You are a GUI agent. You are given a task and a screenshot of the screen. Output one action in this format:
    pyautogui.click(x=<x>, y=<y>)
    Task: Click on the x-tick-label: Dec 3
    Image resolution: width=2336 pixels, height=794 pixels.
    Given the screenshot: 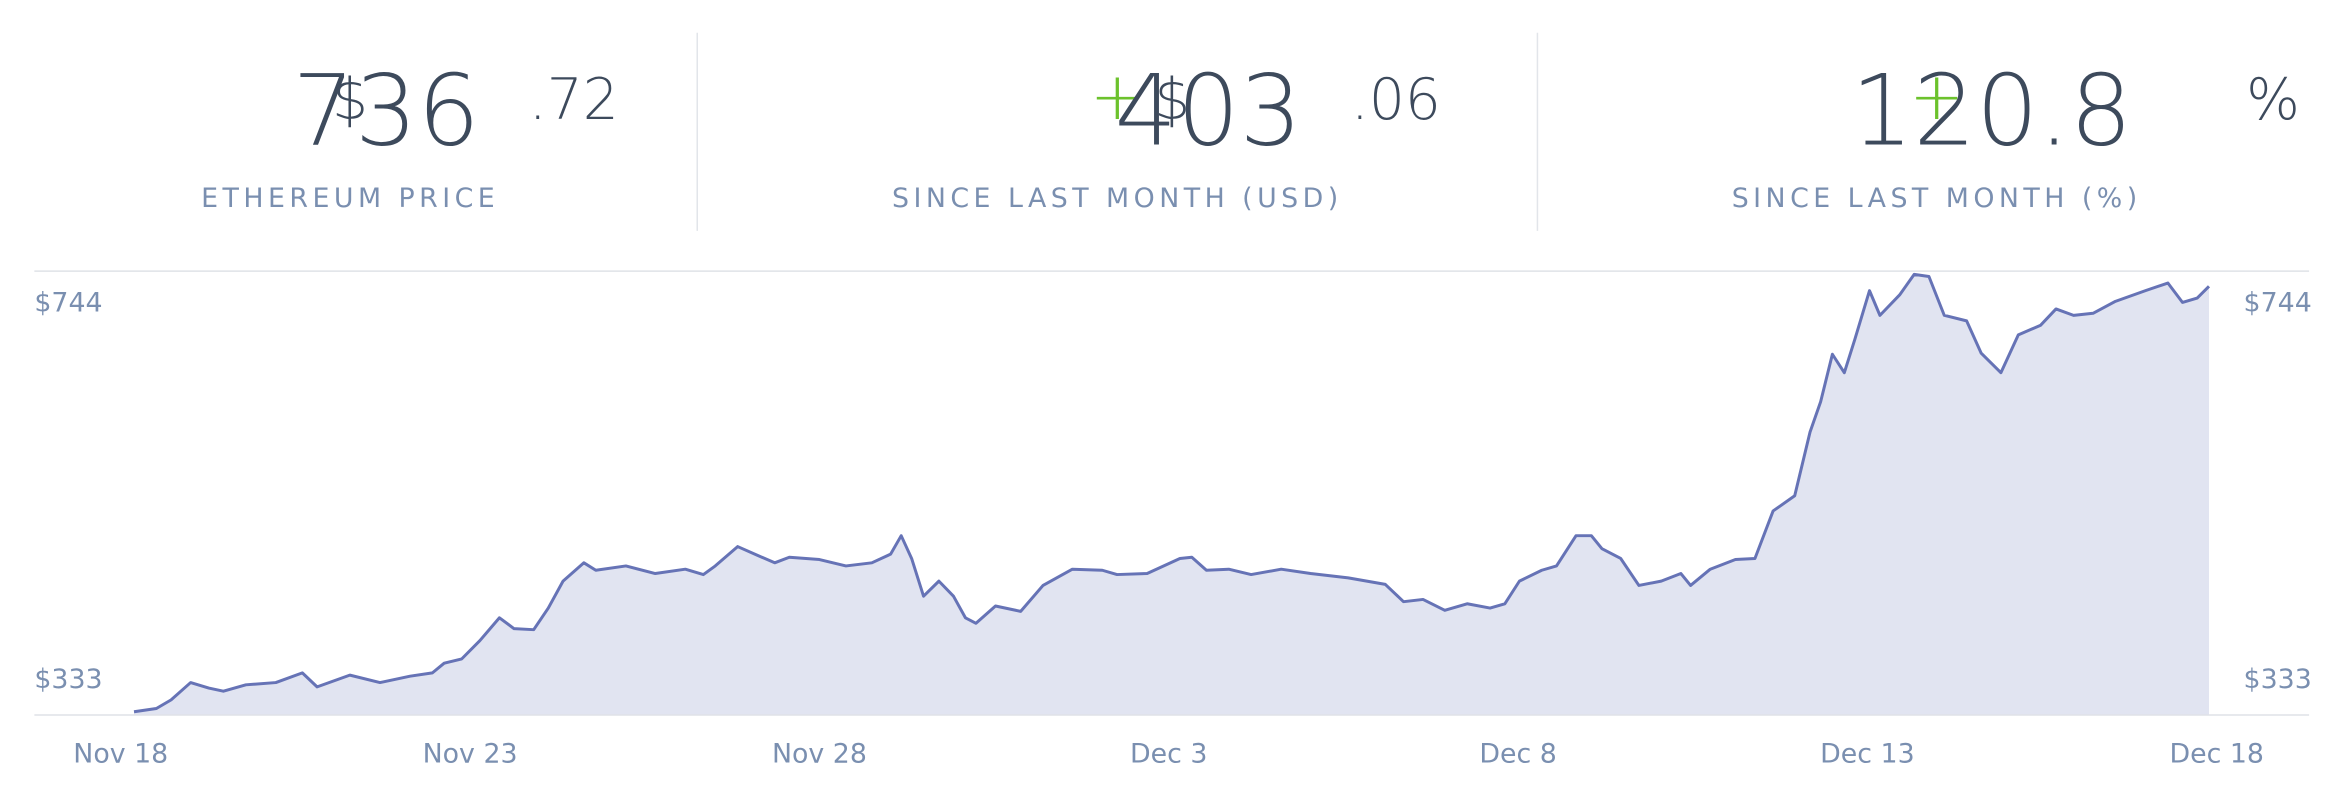 What is the action you would take?
    pyautogui.click(x=1168, y=754)
    